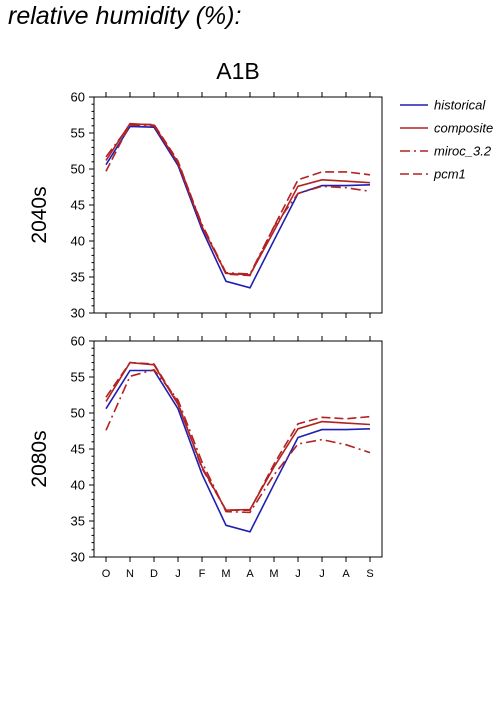 The image size is (501, 709). Describe the element at coordinates (125, 16) in the screenshot. I see `page-title: relative humidity (%):` at that location.